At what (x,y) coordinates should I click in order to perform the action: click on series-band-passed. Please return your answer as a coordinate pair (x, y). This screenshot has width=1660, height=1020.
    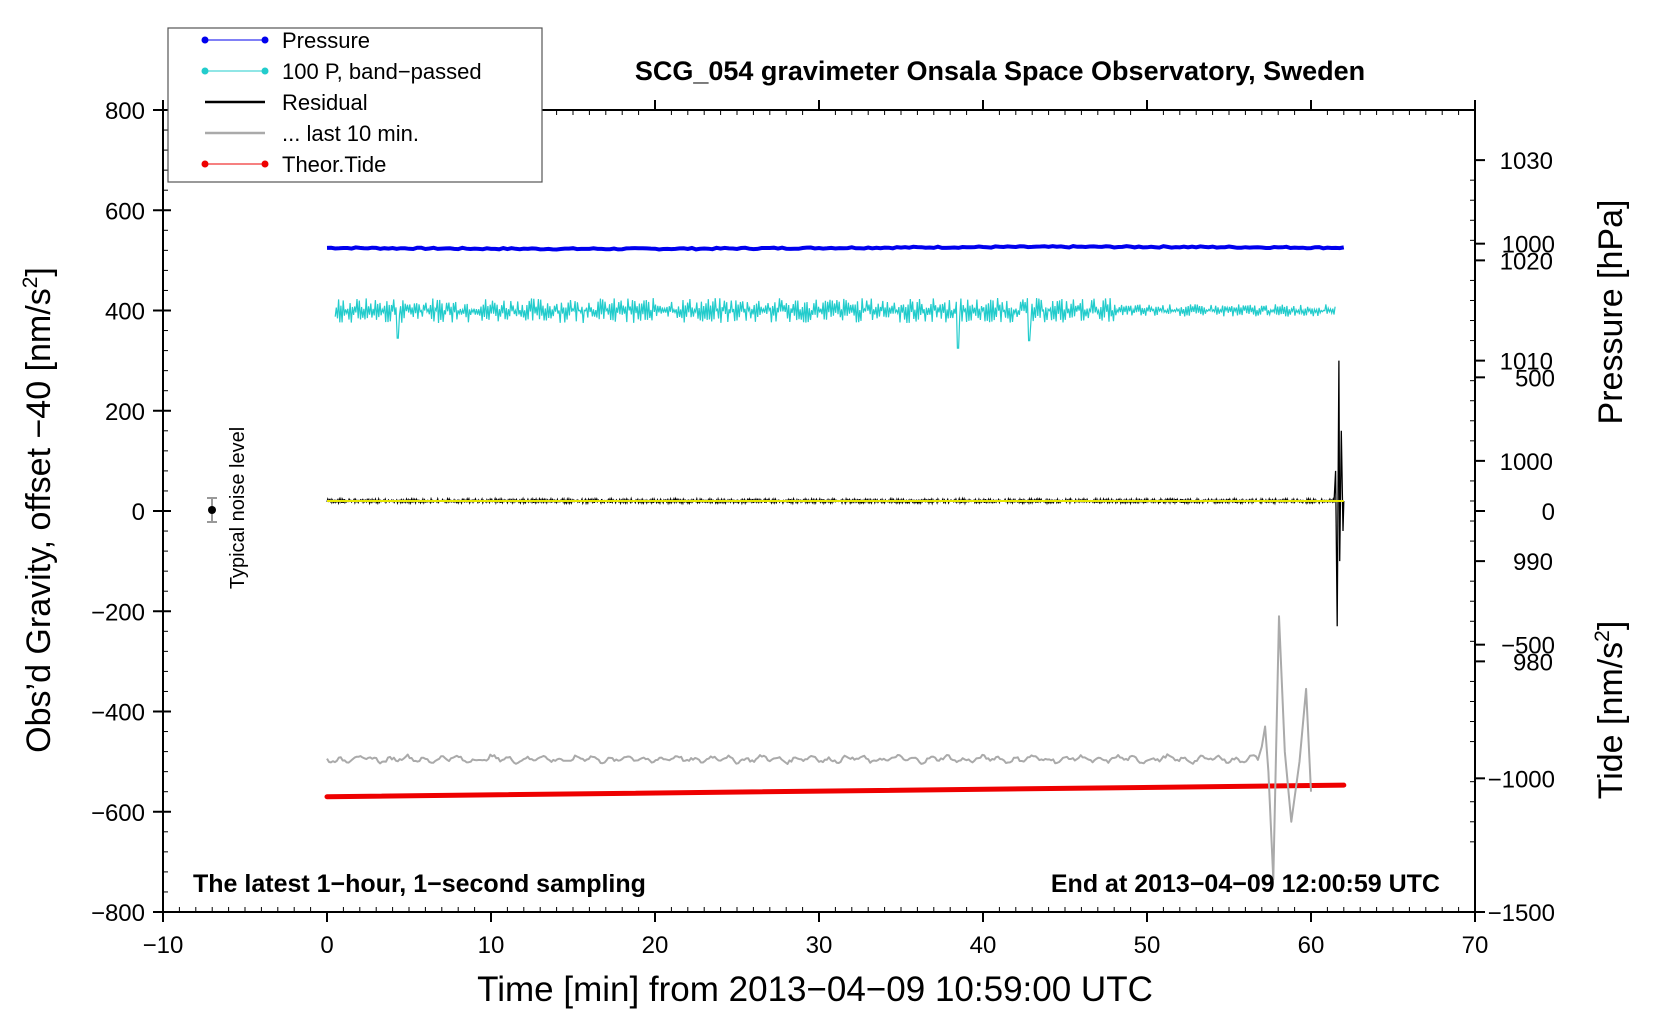
    Looking at the image, I should click on (835, 323).